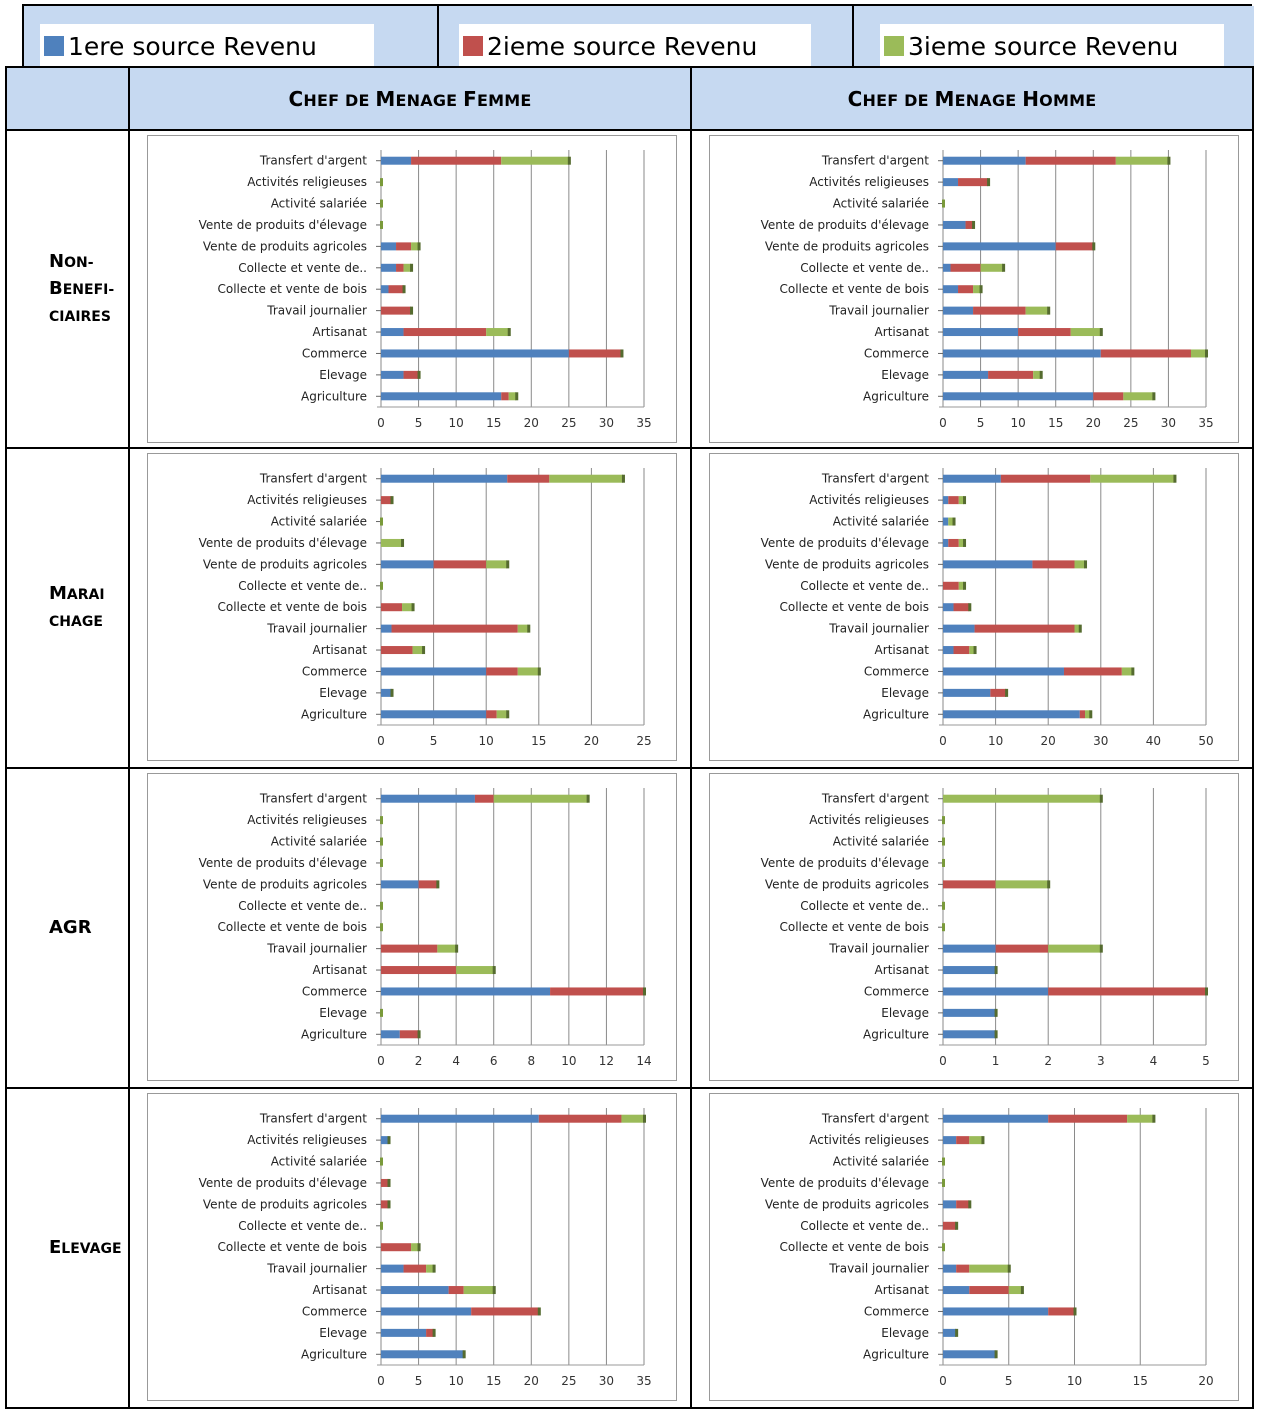 The height and width of the screenshot is (1409, 1267). I want to click on x-tick-label: 3, so click(1101, 1061).